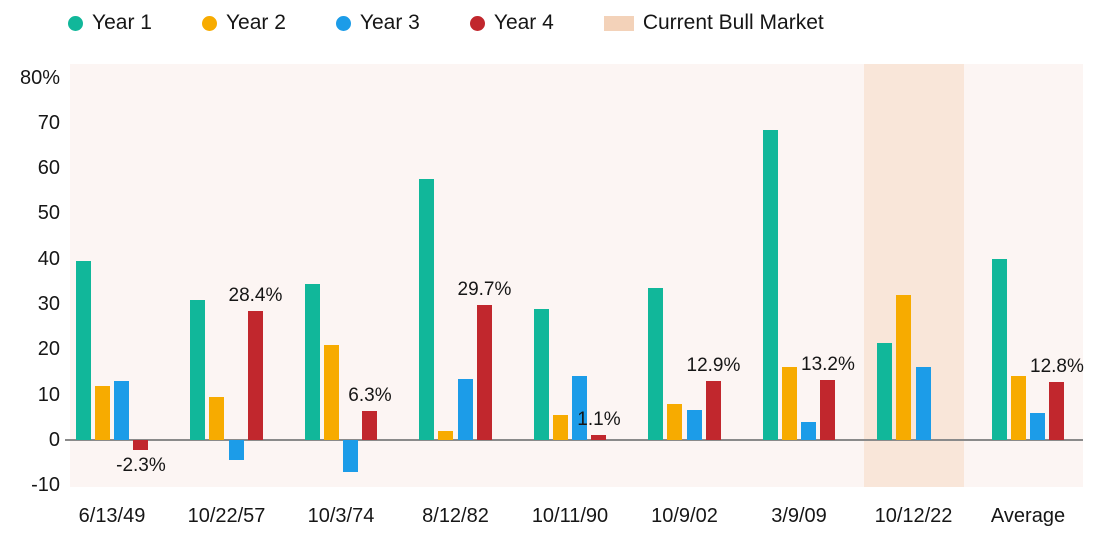 This screenshot has width=1098, height=538. What do you see at coordinates (455, 516) in the screenshot?
I see `x-axis-label-8-12-82: 8/12/82` at bounding box center [455, 516].